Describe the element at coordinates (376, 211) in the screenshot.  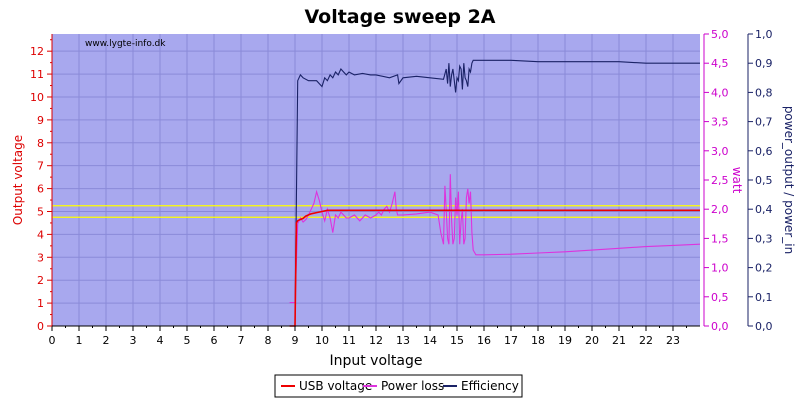
I see `reference-lines` at that location.